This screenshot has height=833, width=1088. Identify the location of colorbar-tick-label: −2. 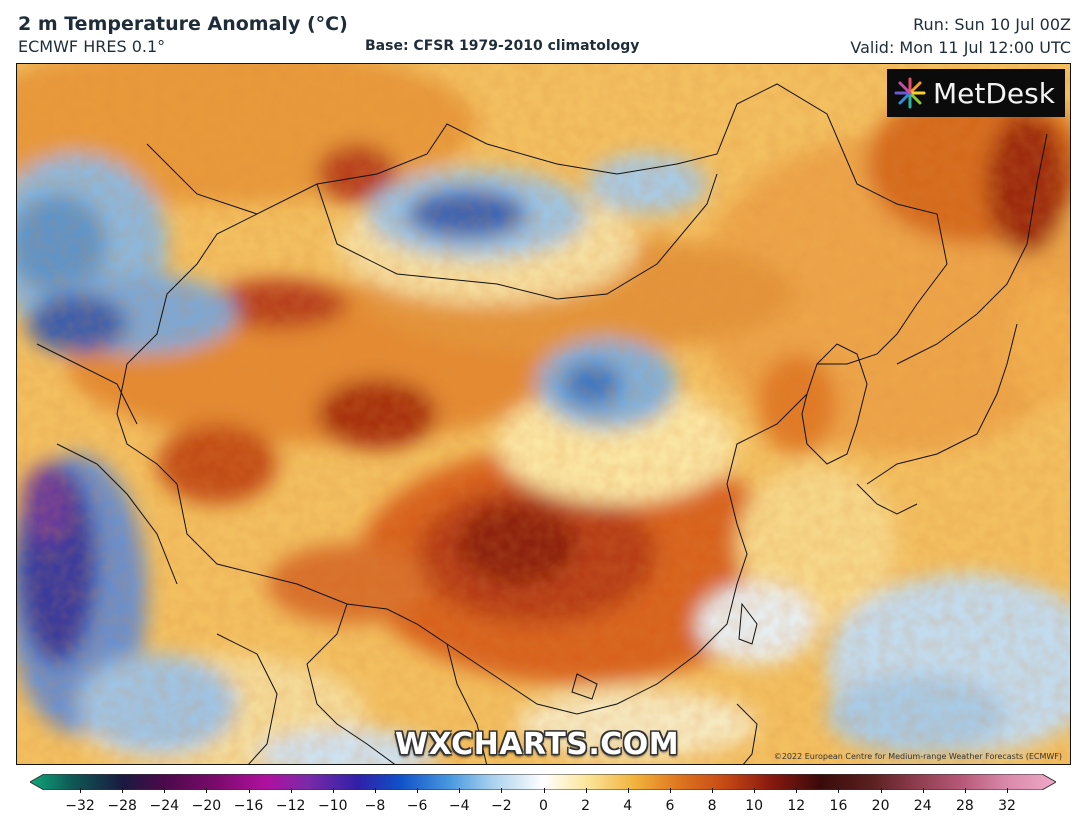
(501, 806).